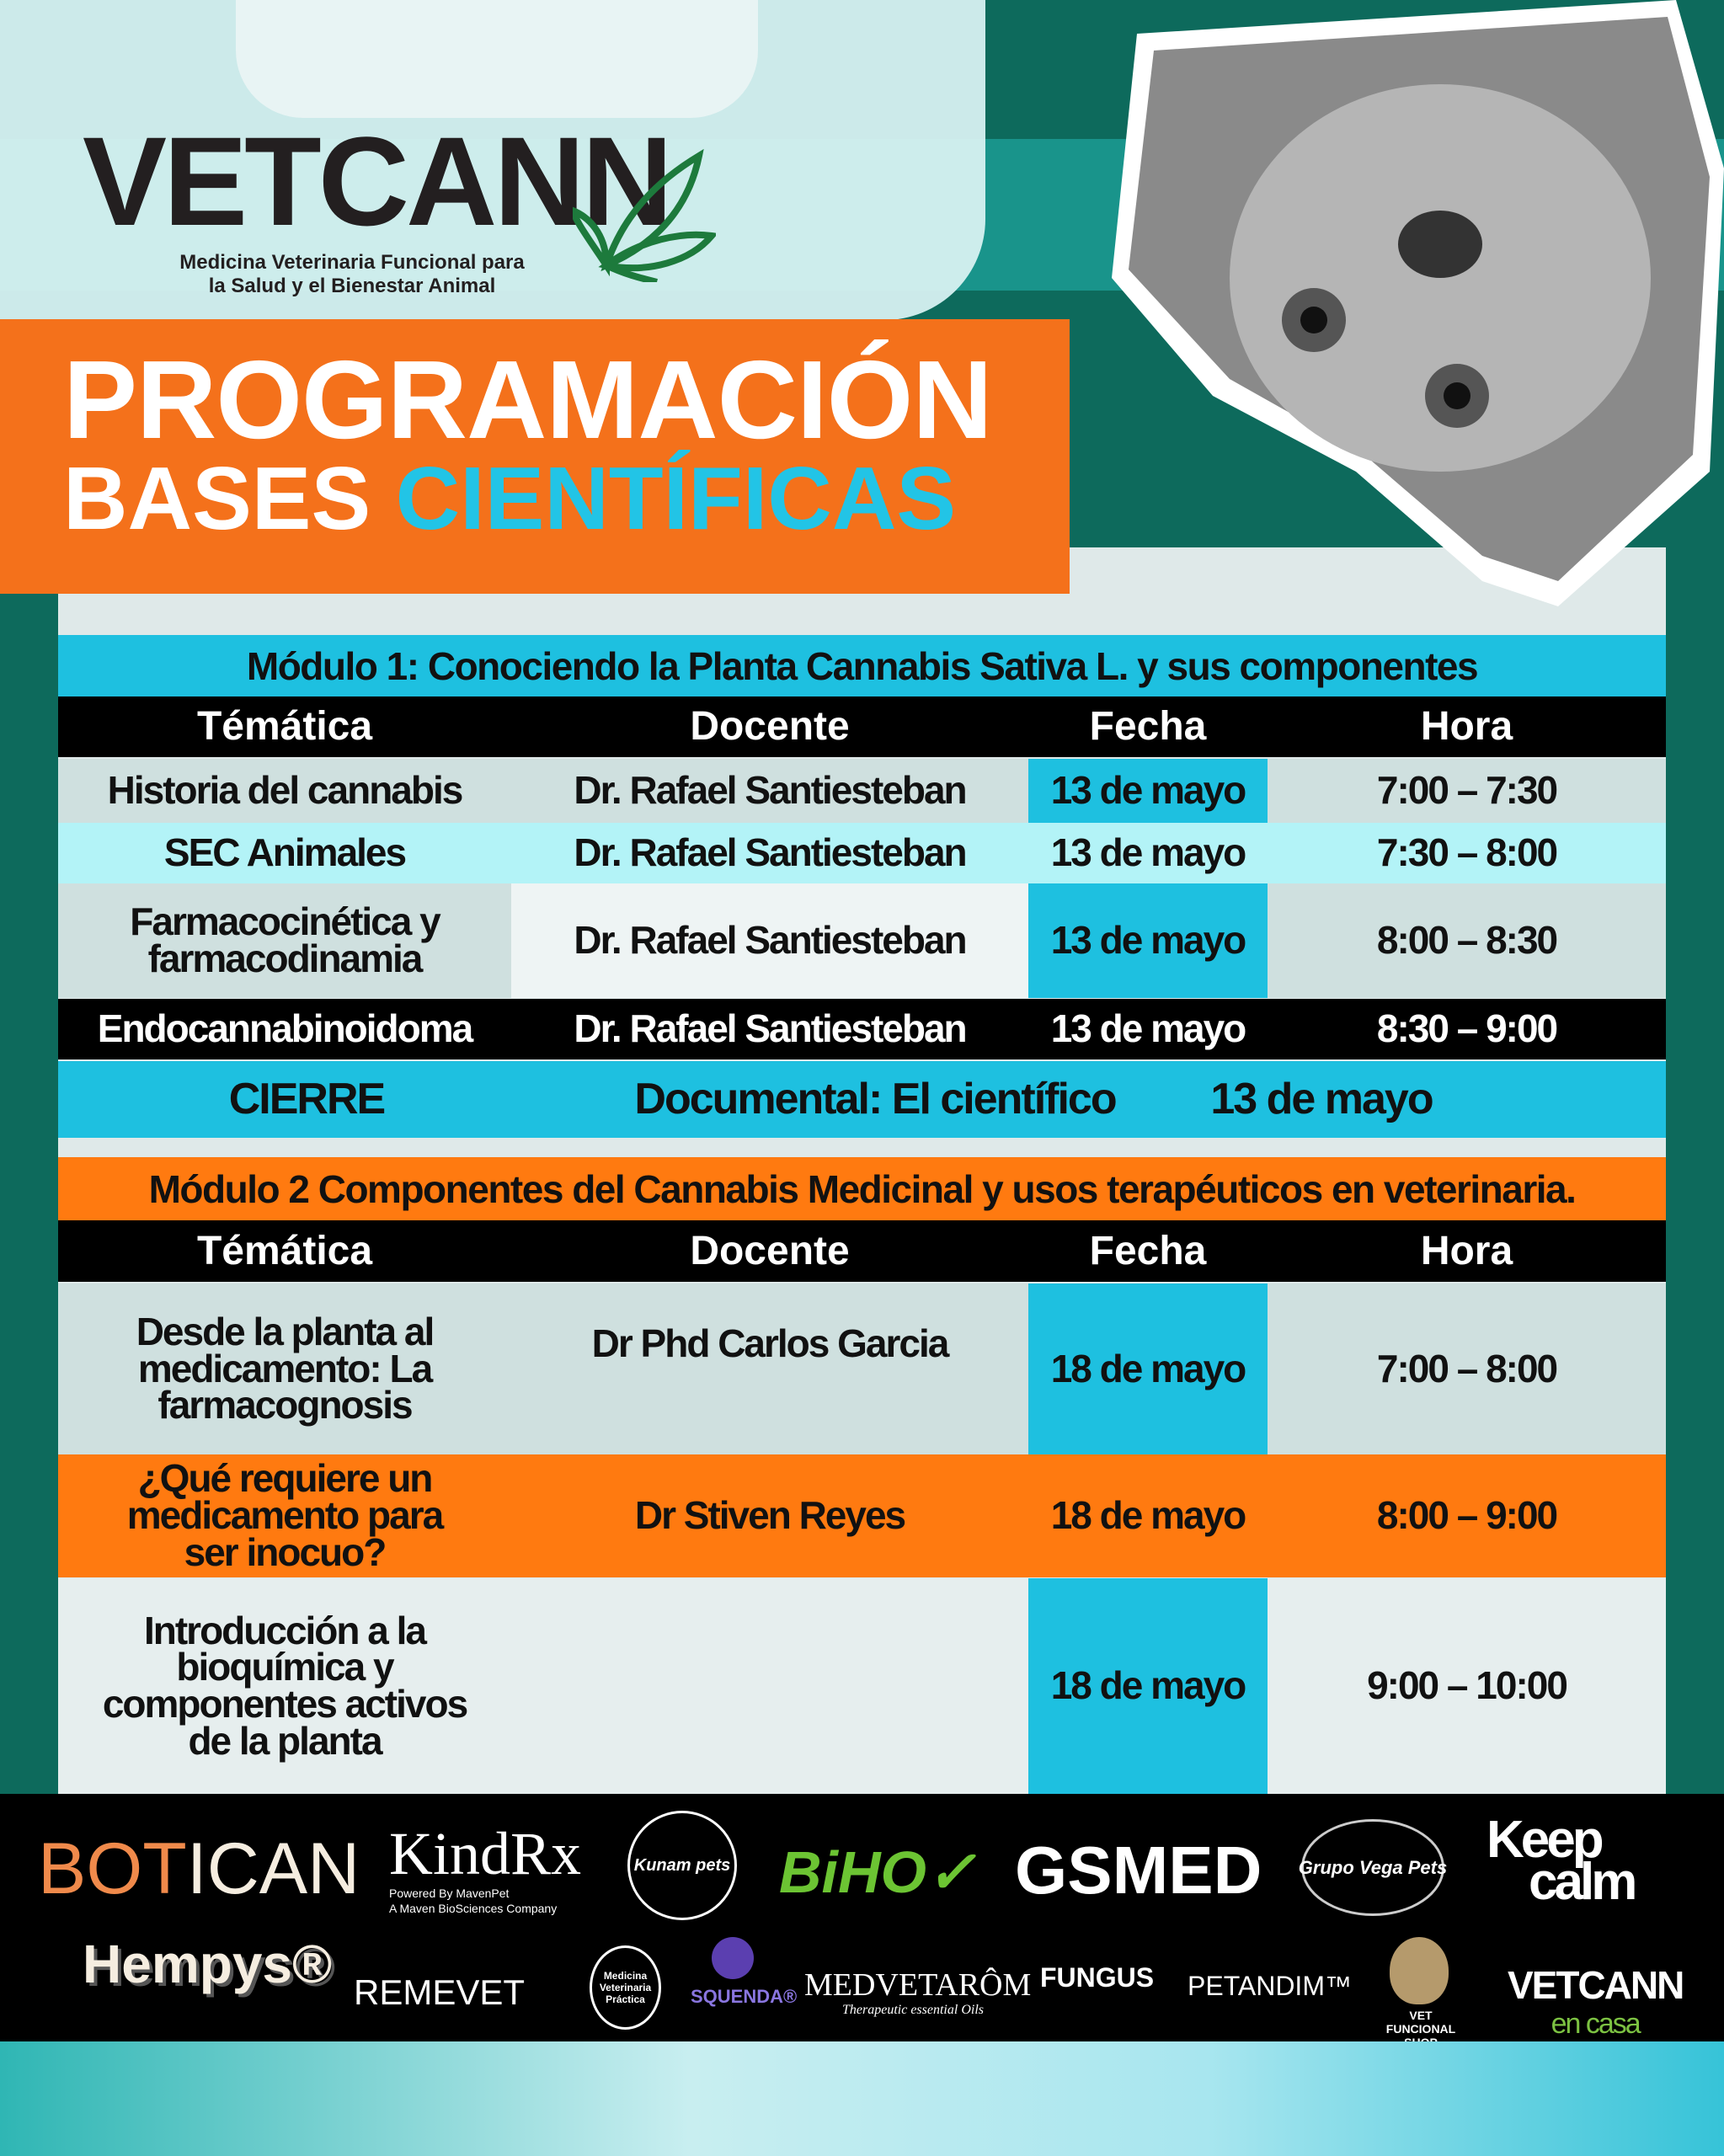 The width and height of the screenshot is (1724, 2156). What do you see at coordinates (770, 1515) in the screenshot?
I see `table-cell: Dr Stiven Reyes` at bounding box center [770, 1515].